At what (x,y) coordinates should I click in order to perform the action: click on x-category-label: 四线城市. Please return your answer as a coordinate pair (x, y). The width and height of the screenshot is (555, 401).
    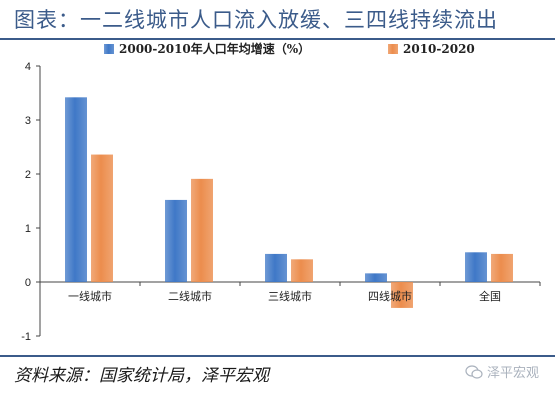
    Looking at the image, I should click on (390, 296).